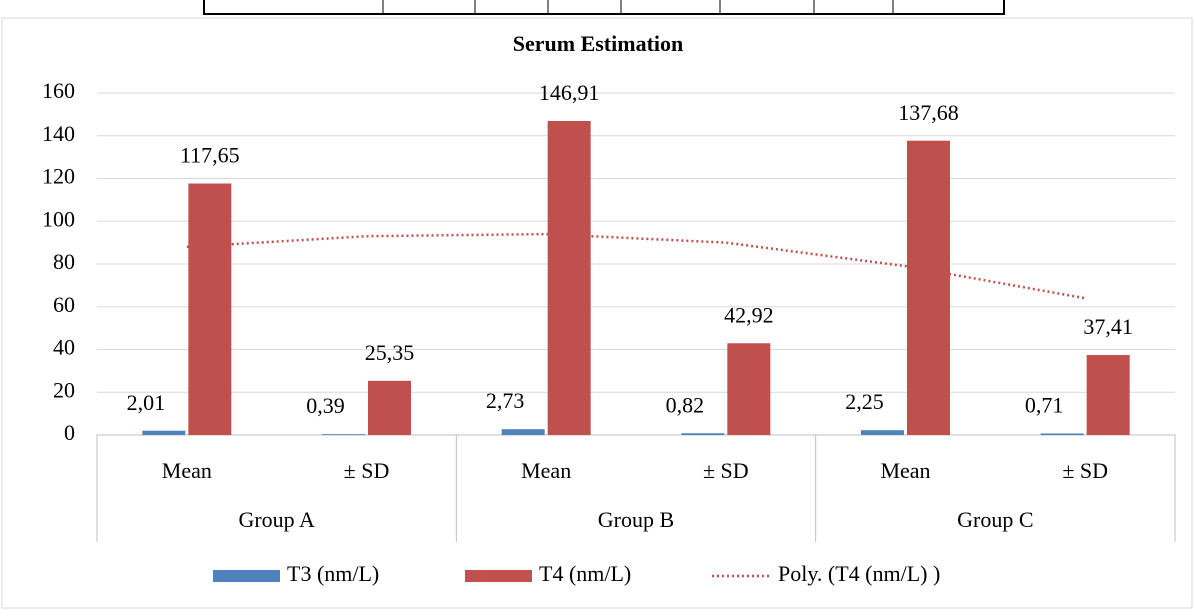 Image resolution: width=1195 pixels, height=616 pixels. I want to click on data-label: 42,92, so click(749, 314).